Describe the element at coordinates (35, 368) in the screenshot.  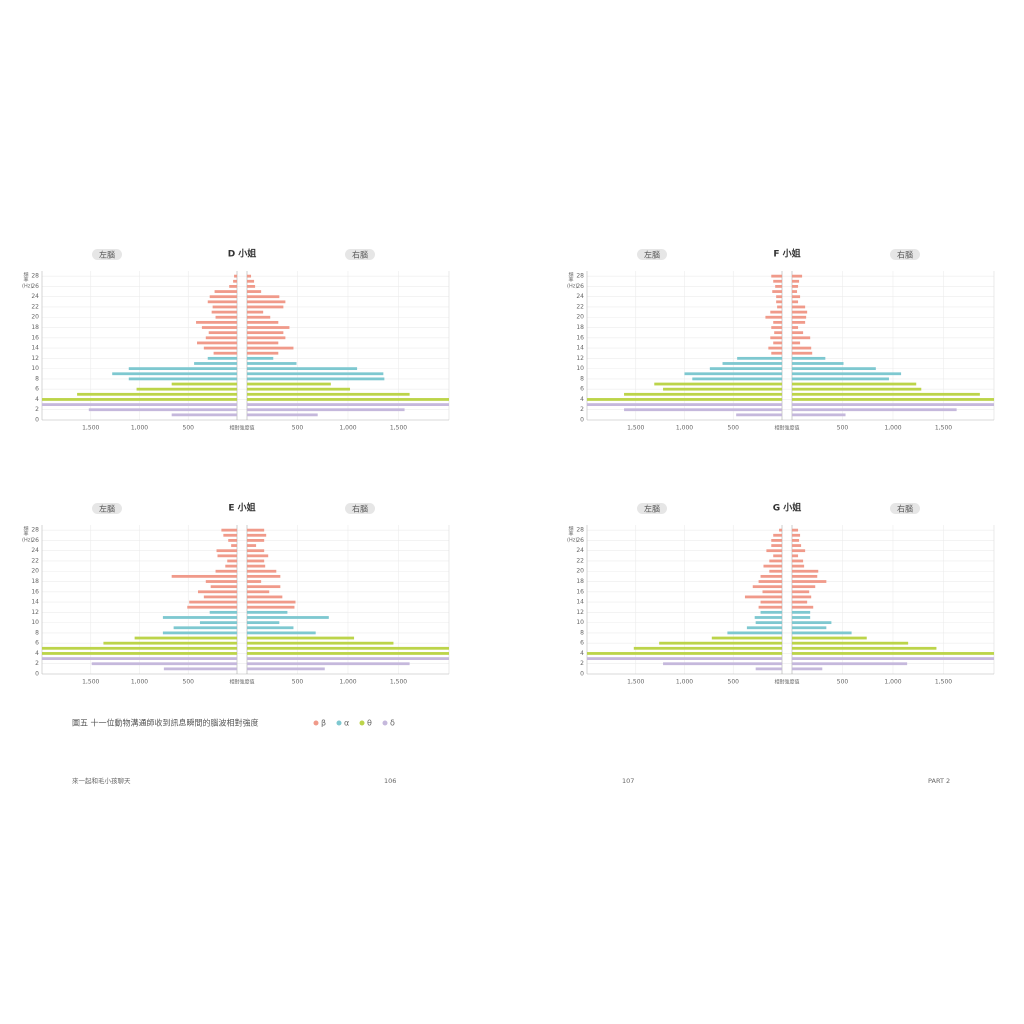
I see `y-tick-label: 10` at that location.